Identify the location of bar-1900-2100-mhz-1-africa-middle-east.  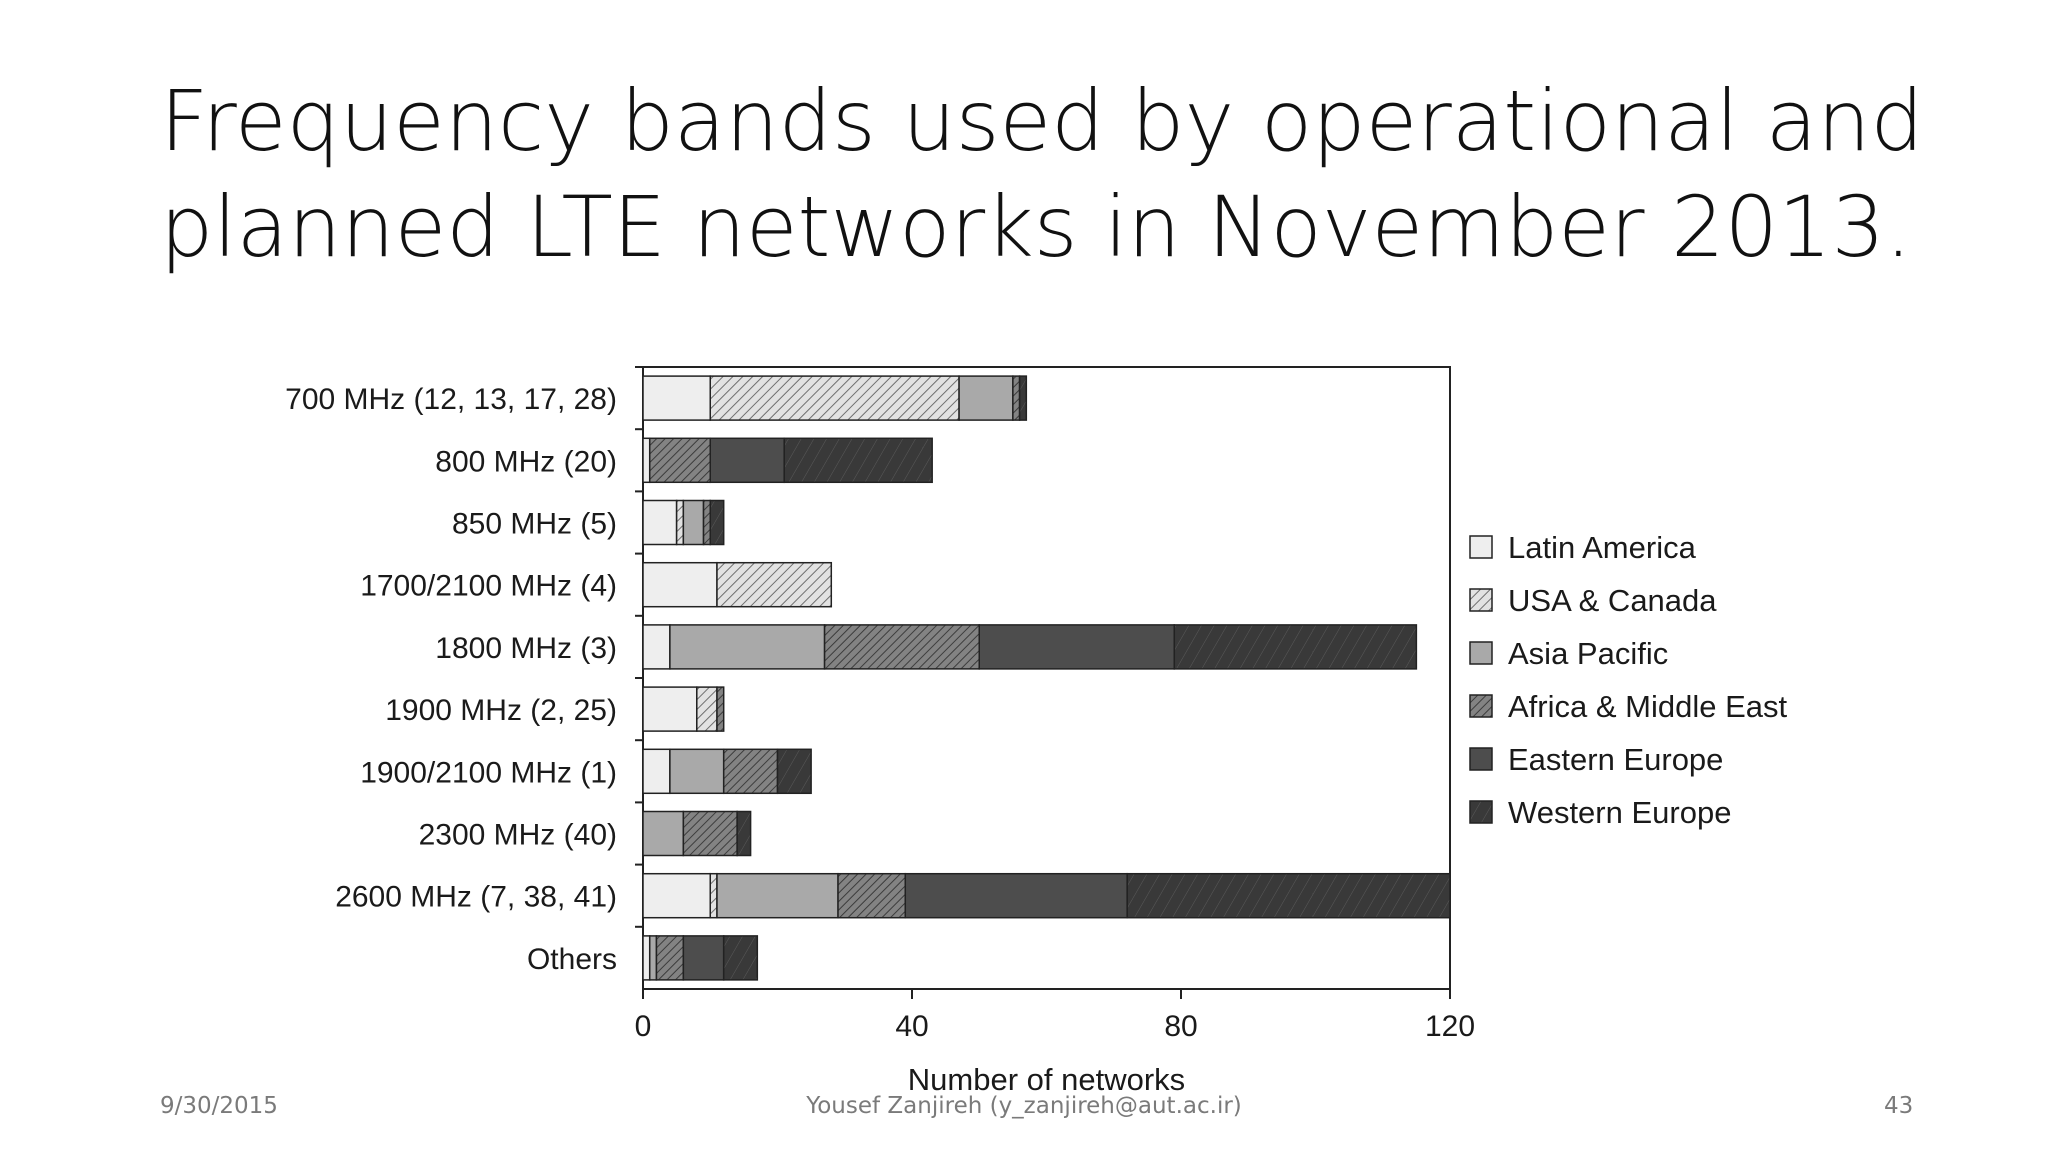
(750, 771).